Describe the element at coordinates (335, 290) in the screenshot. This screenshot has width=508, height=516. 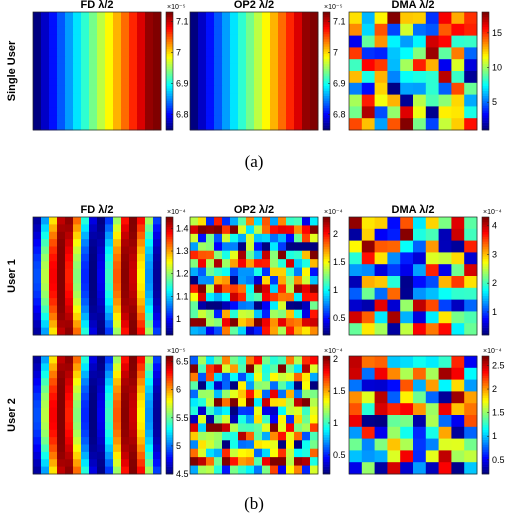
I see `colorbar-tick-label: 1` at that location.